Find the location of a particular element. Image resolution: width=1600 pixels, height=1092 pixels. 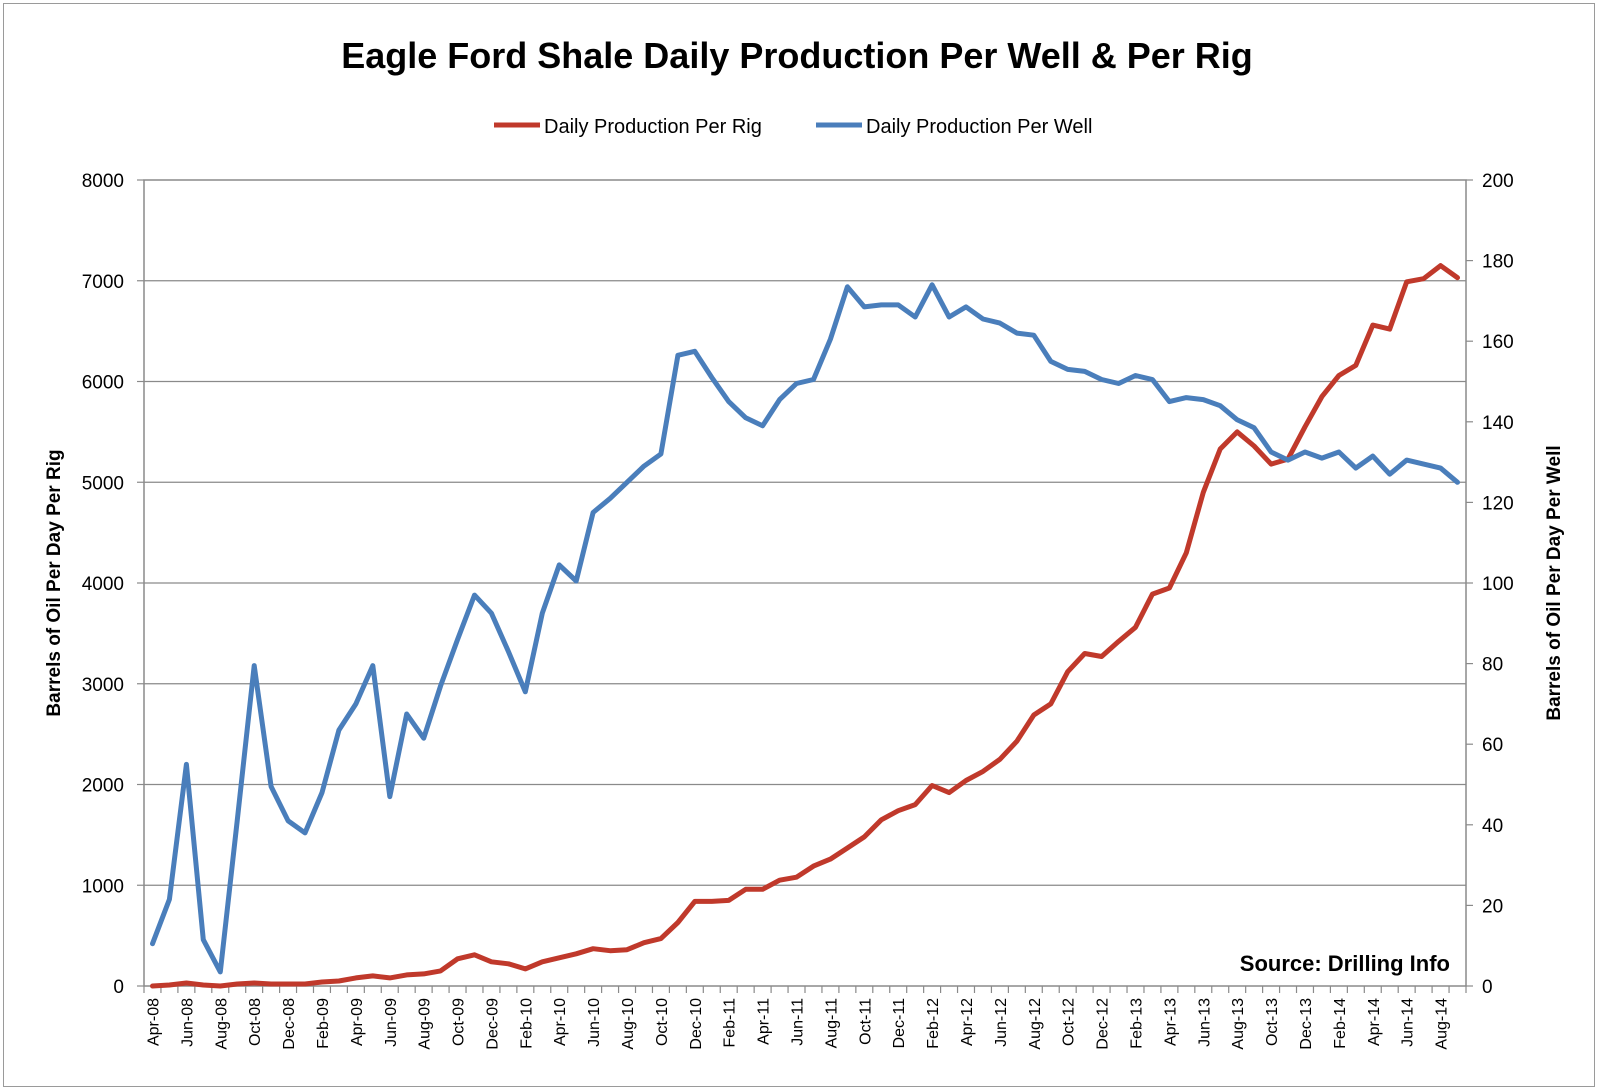

left-tick-label: 4000 is located at coordinates (103, 584).